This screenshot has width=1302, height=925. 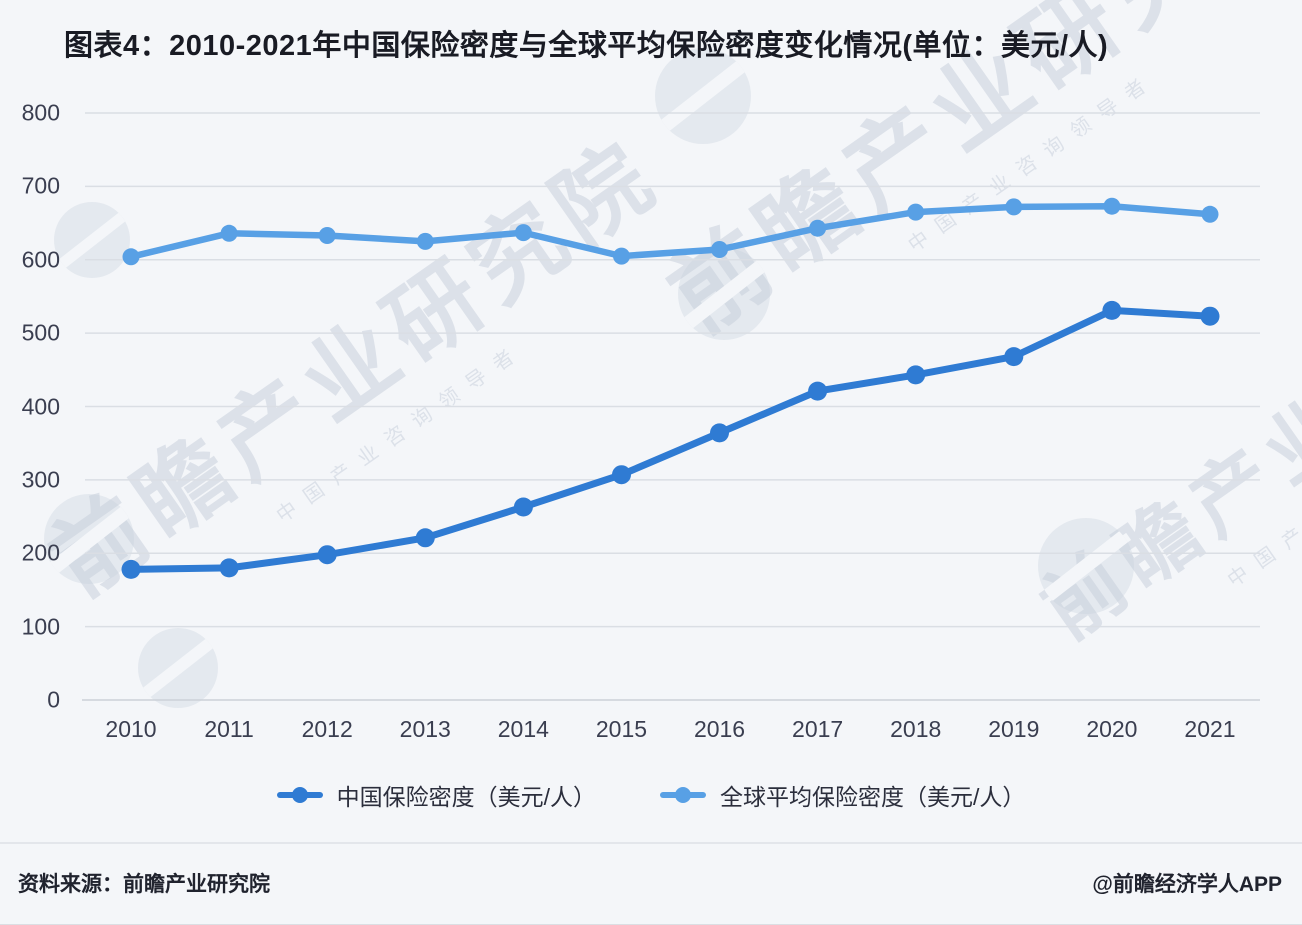 I want to click on legend-item-china: 中国保险密度（美元/人）, so click(x=436, y=795).